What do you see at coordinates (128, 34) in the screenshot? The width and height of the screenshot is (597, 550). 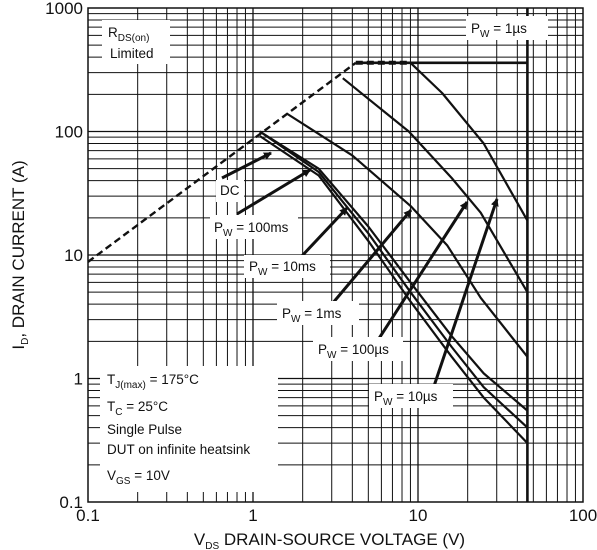 I see `rds-on-label: RDS(on)` at bounding box center [128, 34].